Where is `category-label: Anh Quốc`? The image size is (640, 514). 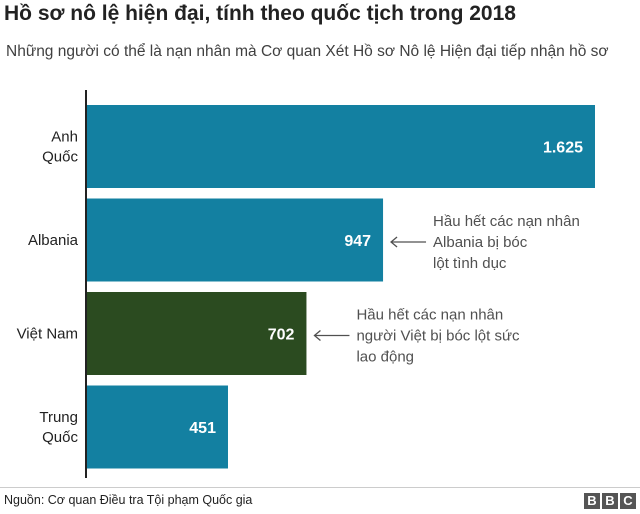 category-label: Anh Quốc is located at coordinates (60, 147).